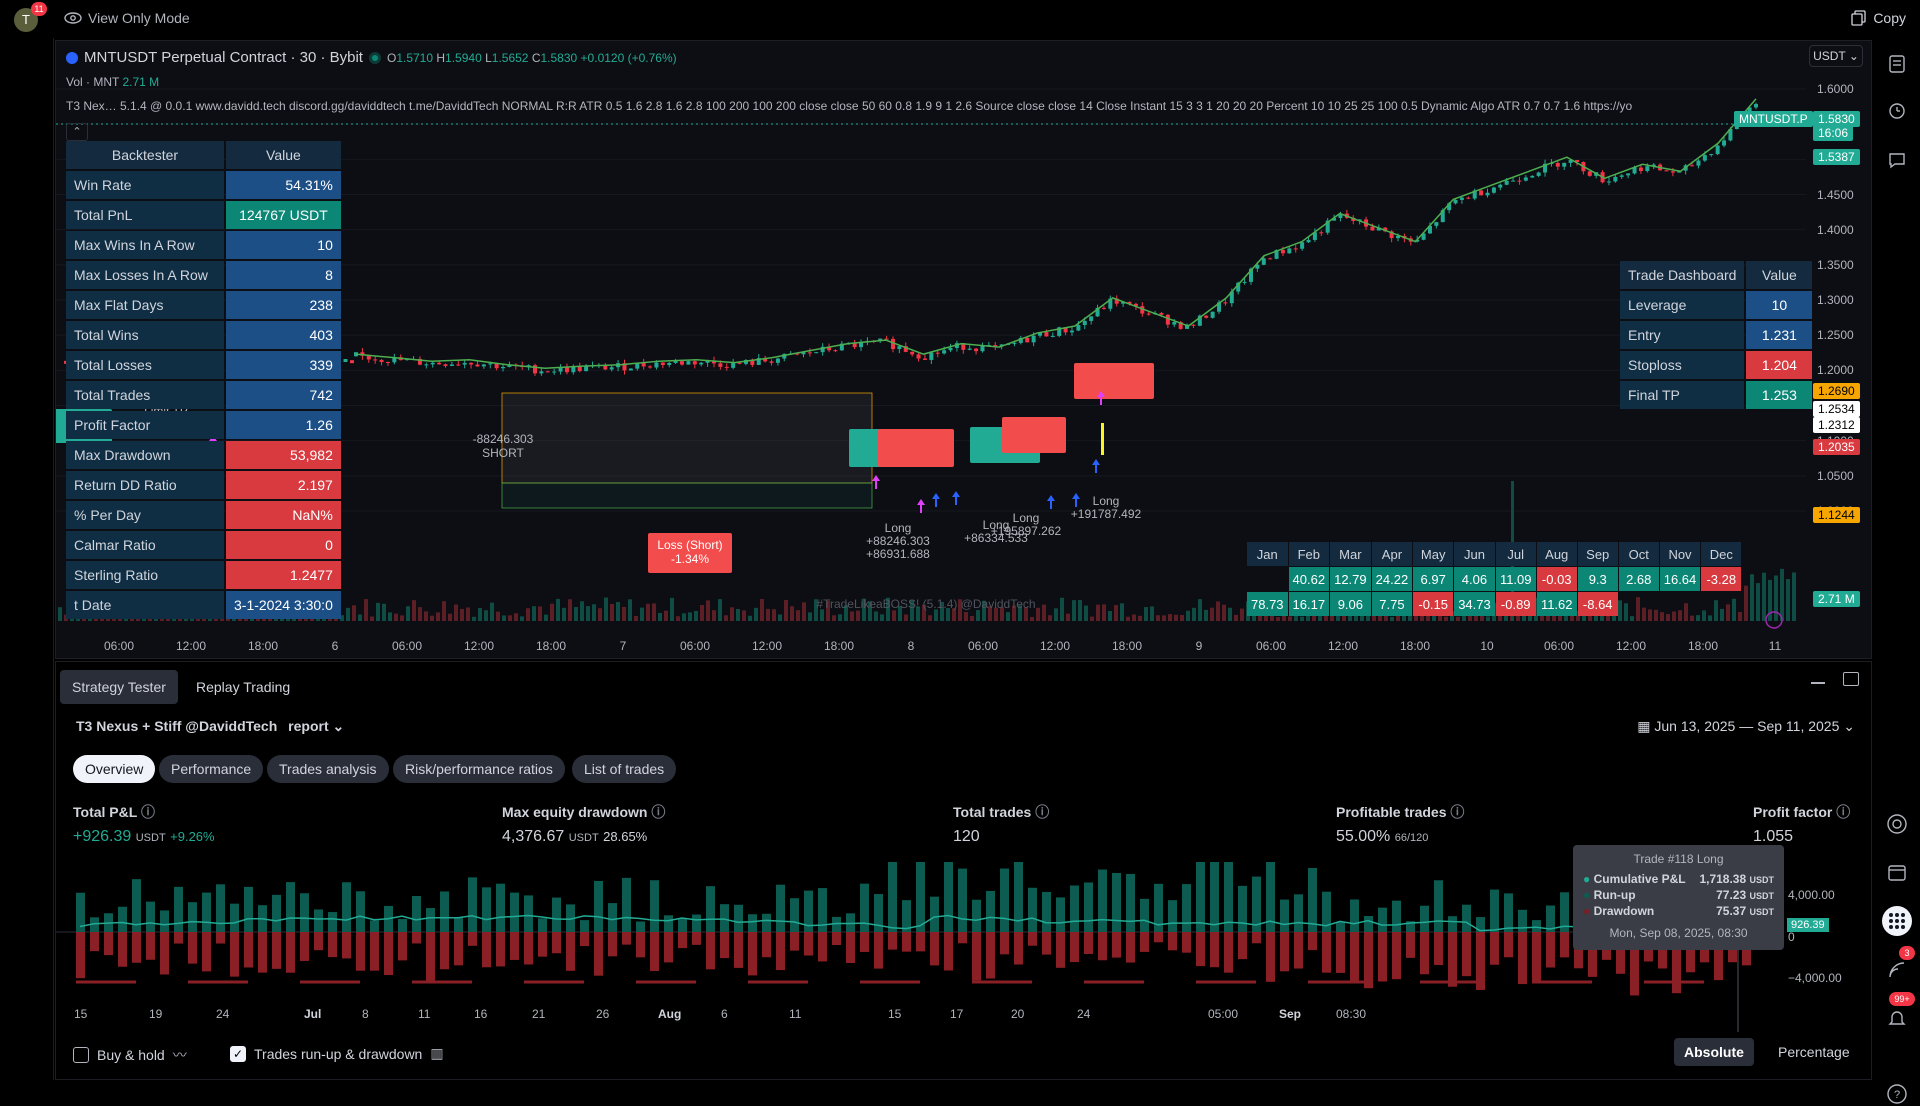  What do you see at coordinates (145, 335) in the screenshot?
I see `row-key: Total Wins` at bounding box center [145, 335].